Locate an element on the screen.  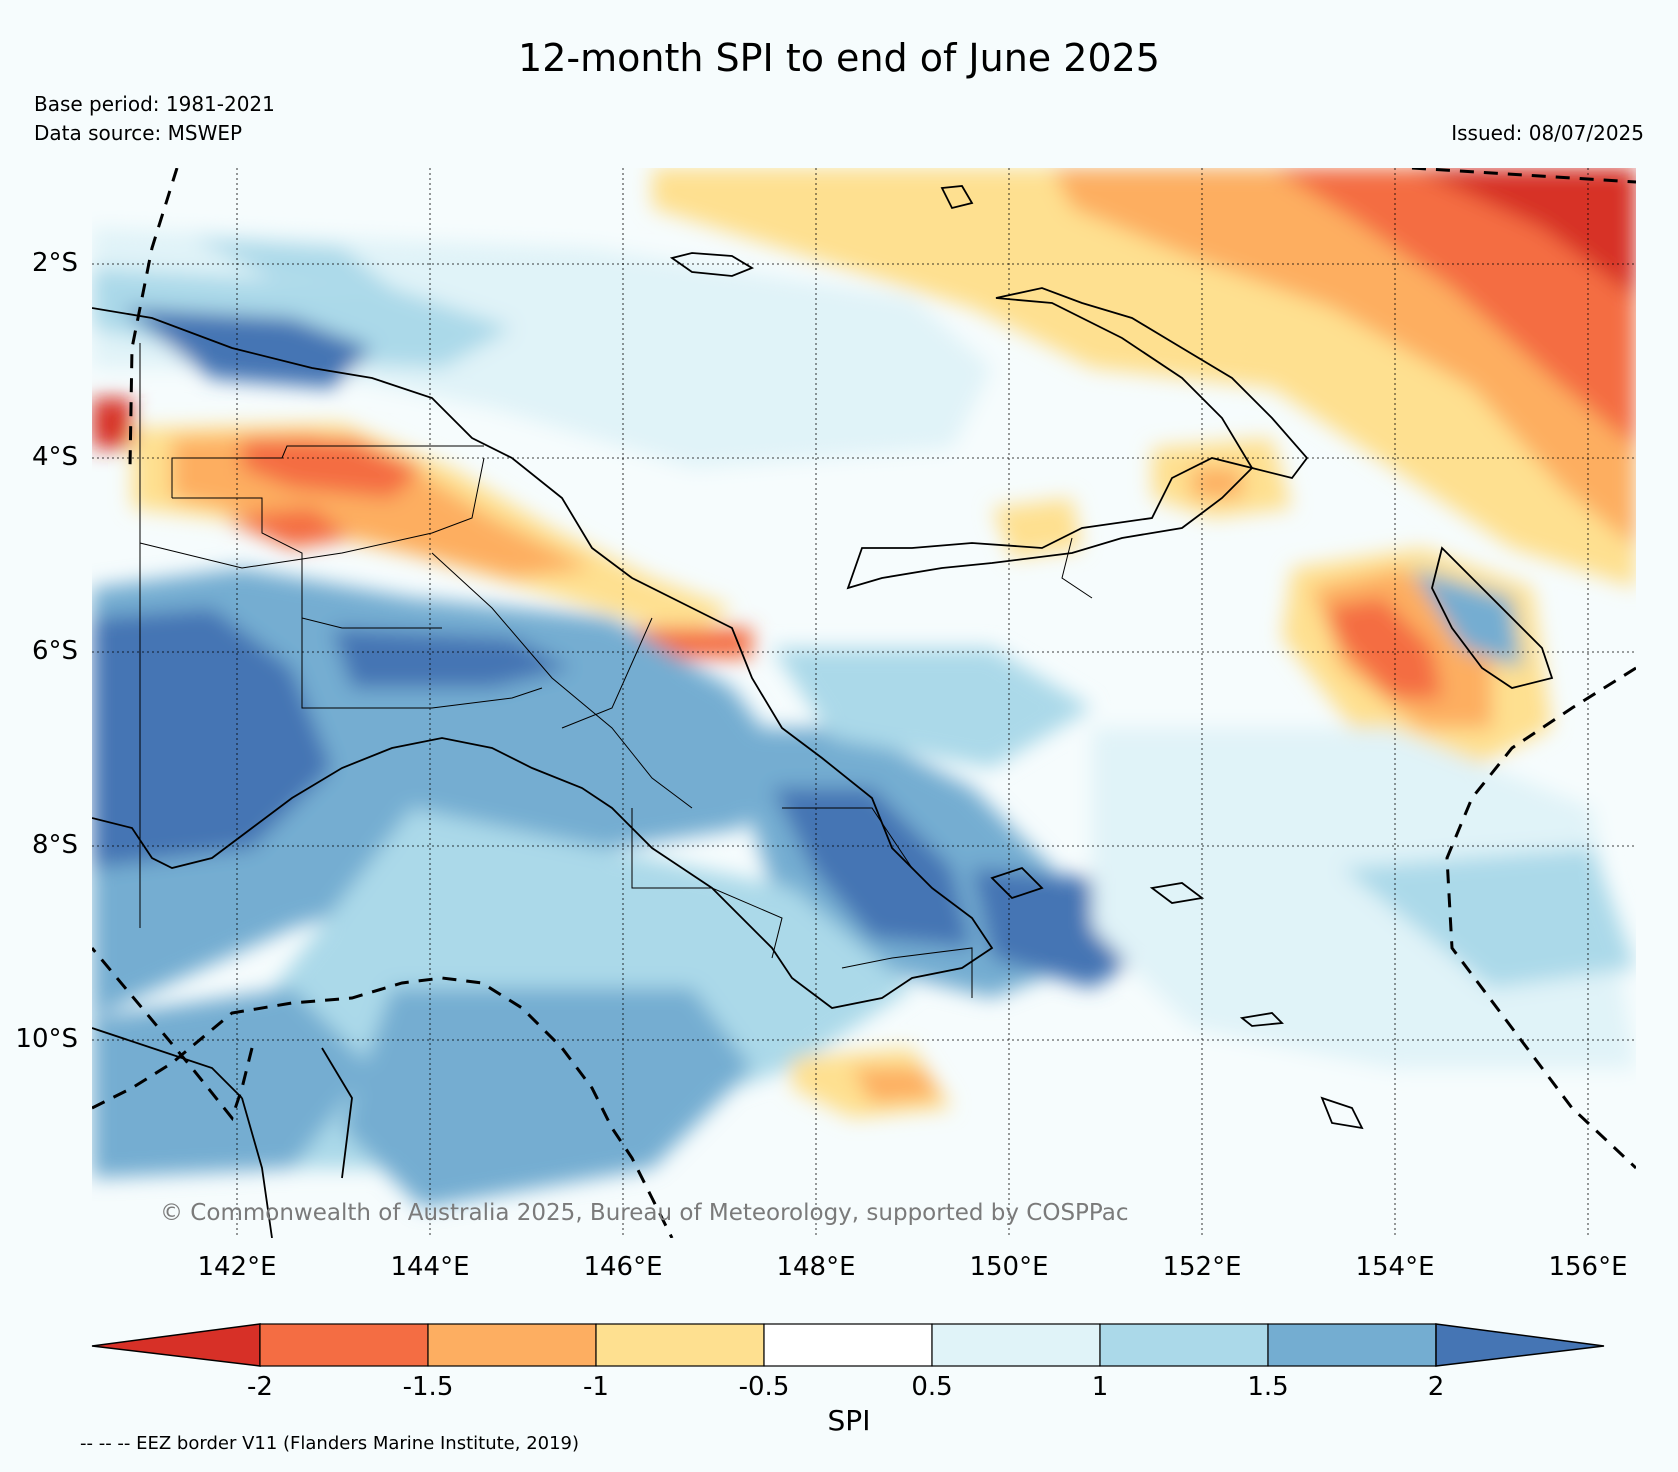
colorbar-tick-0-5: 0.5 is located at coordinates (932, 1387).